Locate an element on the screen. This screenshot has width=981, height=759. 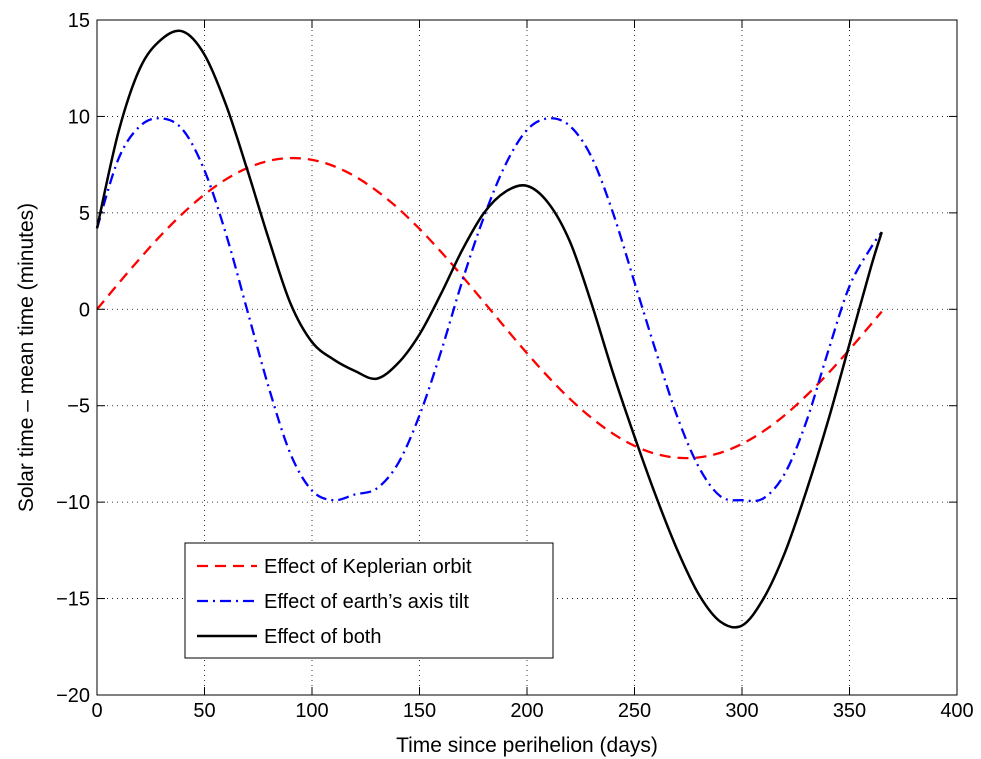
y-tick-label: 5 is located at coordinates (84, 214).